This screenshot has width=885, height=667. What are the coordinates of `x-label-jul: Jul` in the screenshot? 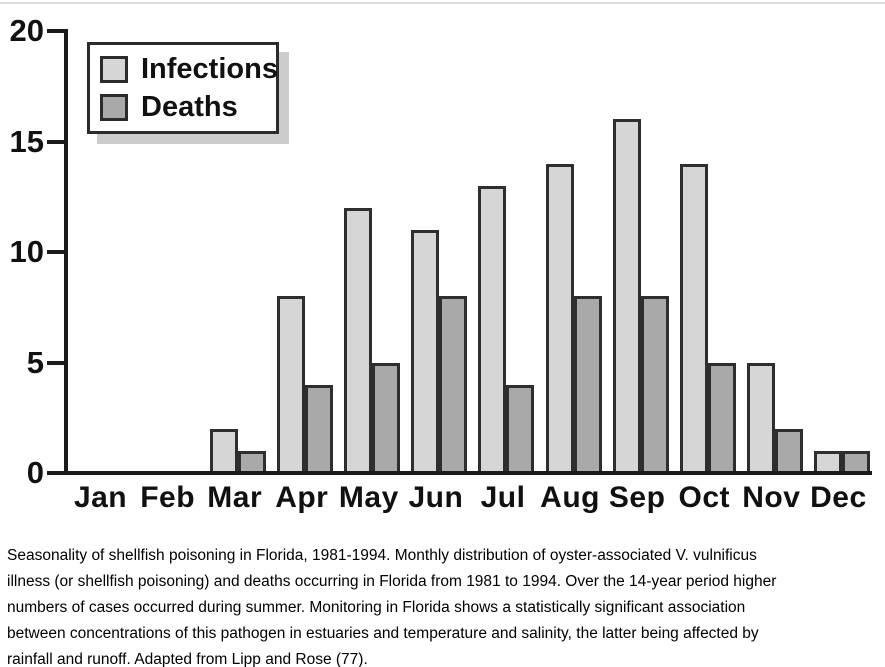 It's located at (503, 497).